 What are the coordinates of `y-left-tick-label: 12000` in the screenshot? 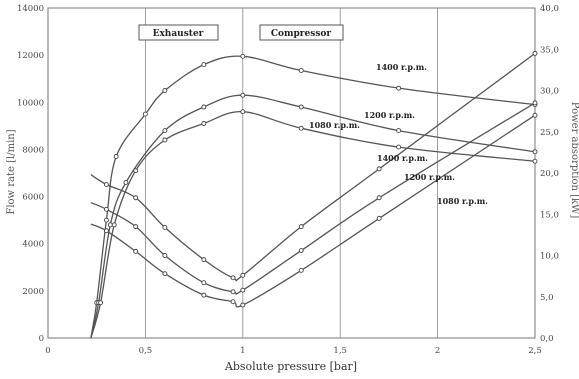 It's located at (30, 56).